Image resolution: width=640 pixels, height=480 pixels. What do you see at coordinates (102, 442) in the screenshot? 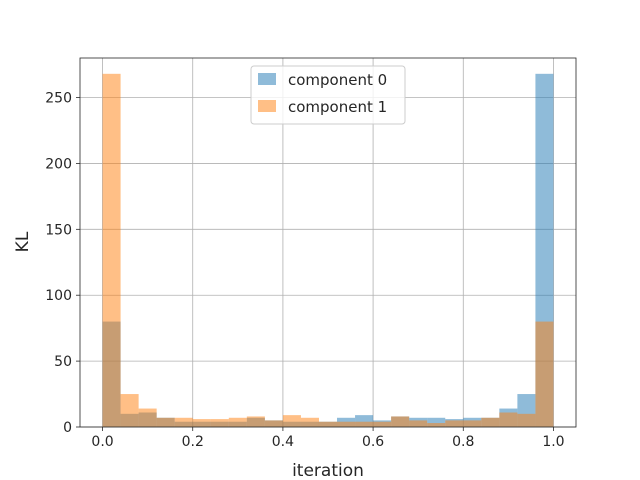
I see `x-tick-label: 0.0` at bounding box center [102, 442].